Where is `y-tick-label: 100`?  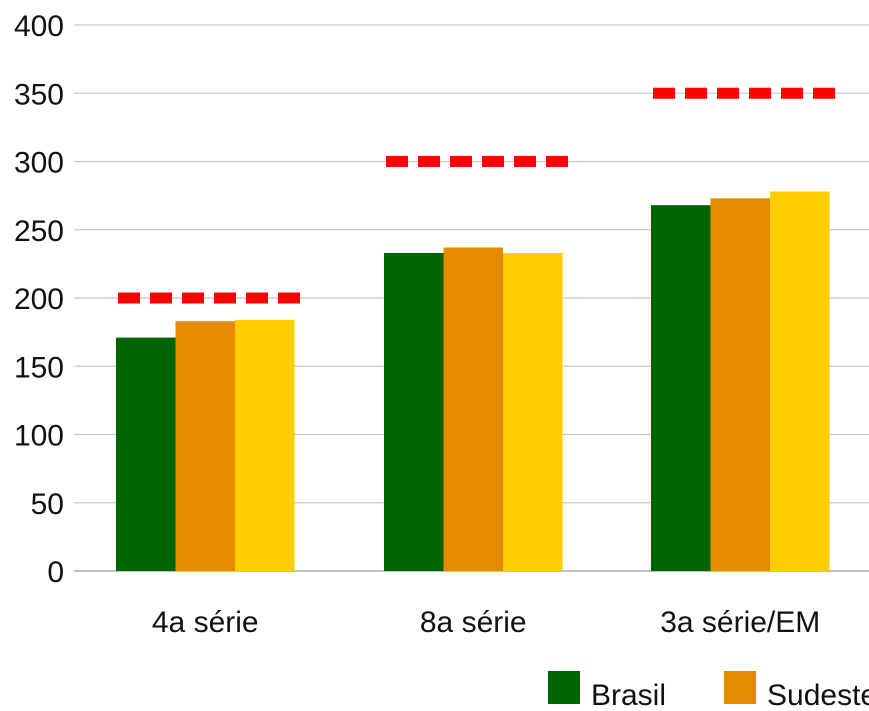
y-tick-label: 100 is located at coordinates (39, 436).